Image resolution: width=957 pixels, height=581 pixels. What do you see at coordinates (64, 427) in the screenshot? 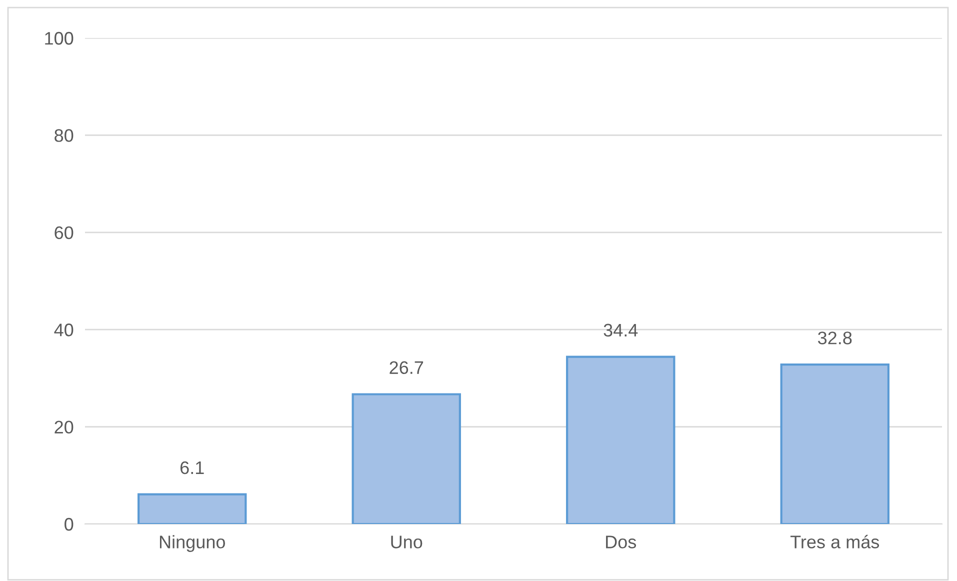
I see `y-tick-label: 20` at bounding box center [64, 427].